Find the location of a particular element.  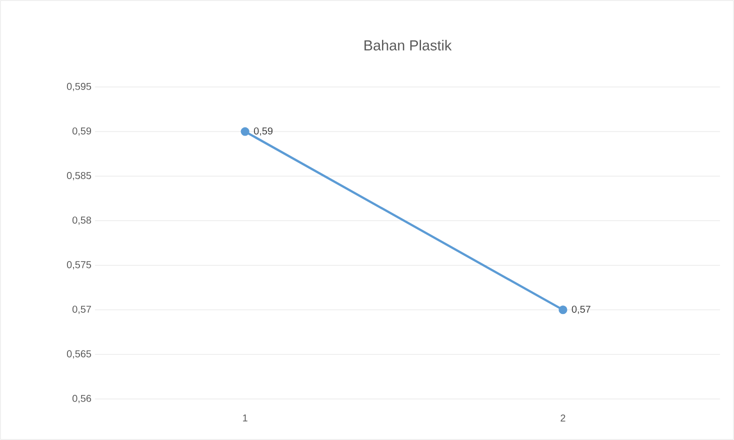

x-tick-label: 2 is located at coordinates (563, 418).